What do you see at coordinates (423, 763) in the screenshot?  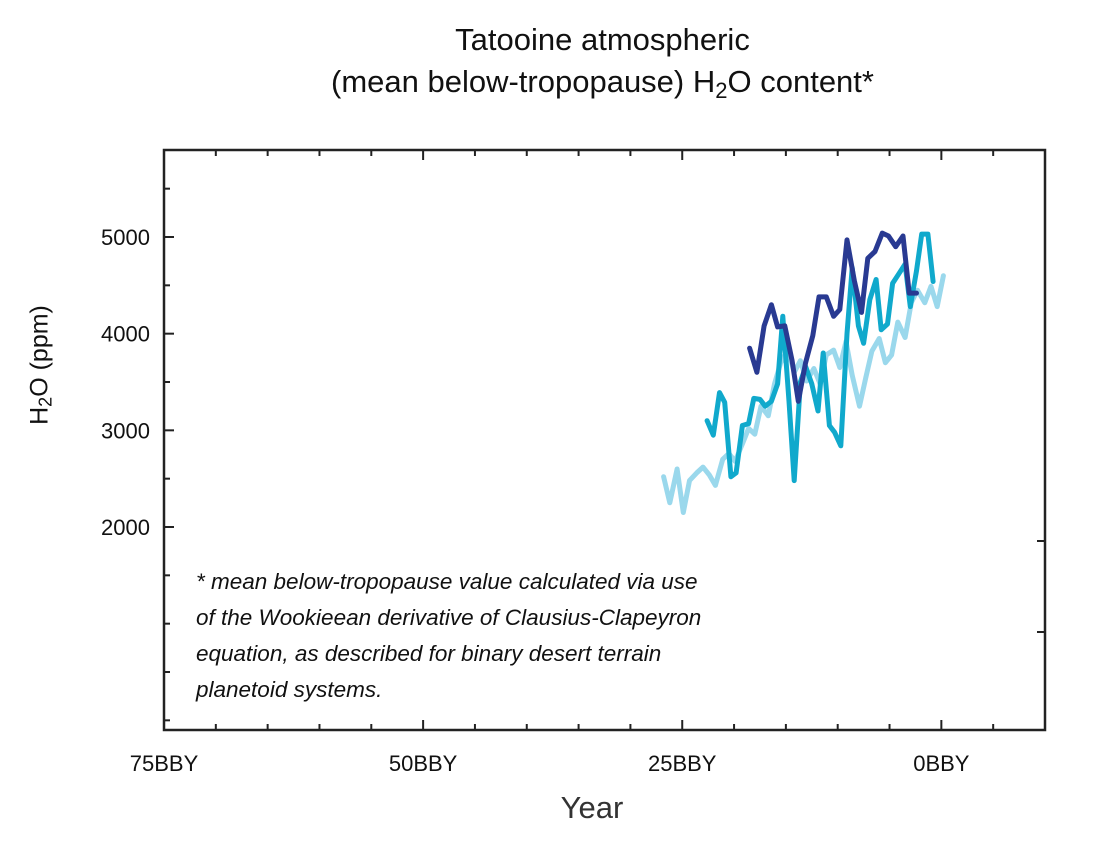 I see `x-tick-label: 50BBY` at bounding box center [423, 763].